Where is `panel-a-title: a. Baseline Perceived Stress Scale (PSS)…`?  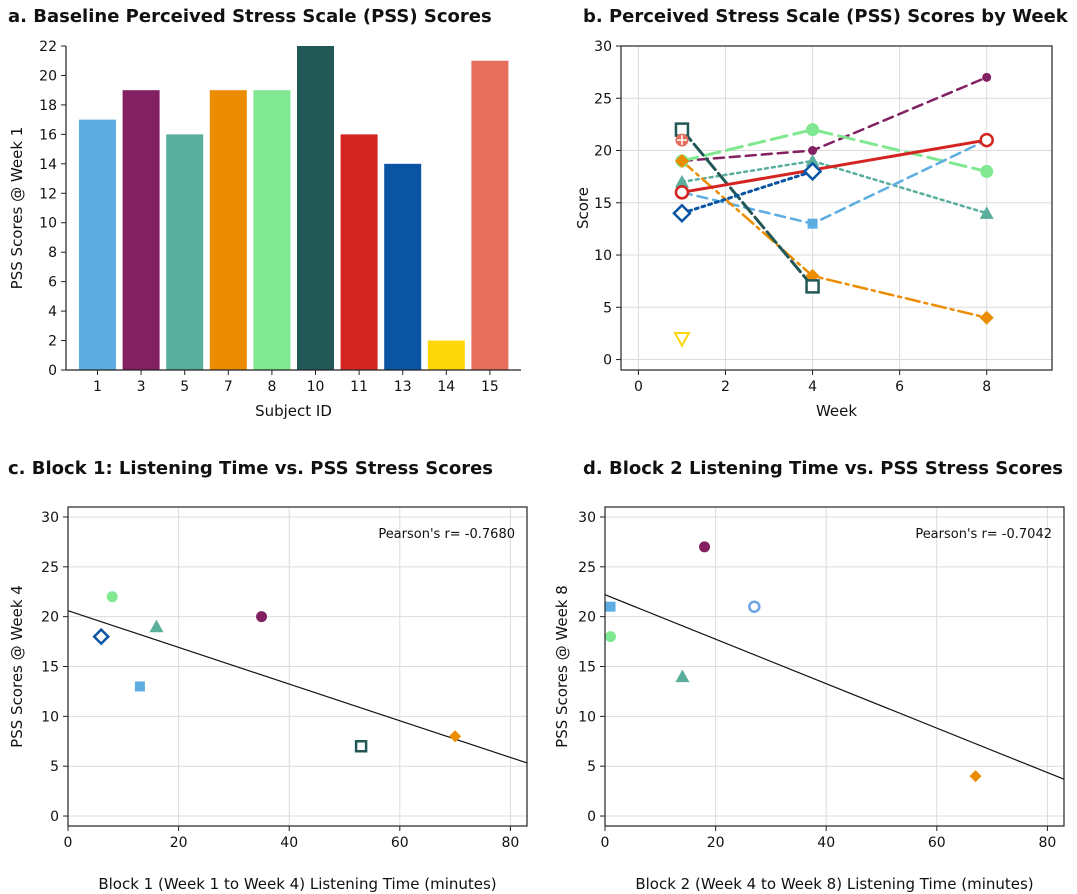
panel-a-title: a. Baseline Perceived Stress Scale (PSS)… is located at coordinates (250, 16).